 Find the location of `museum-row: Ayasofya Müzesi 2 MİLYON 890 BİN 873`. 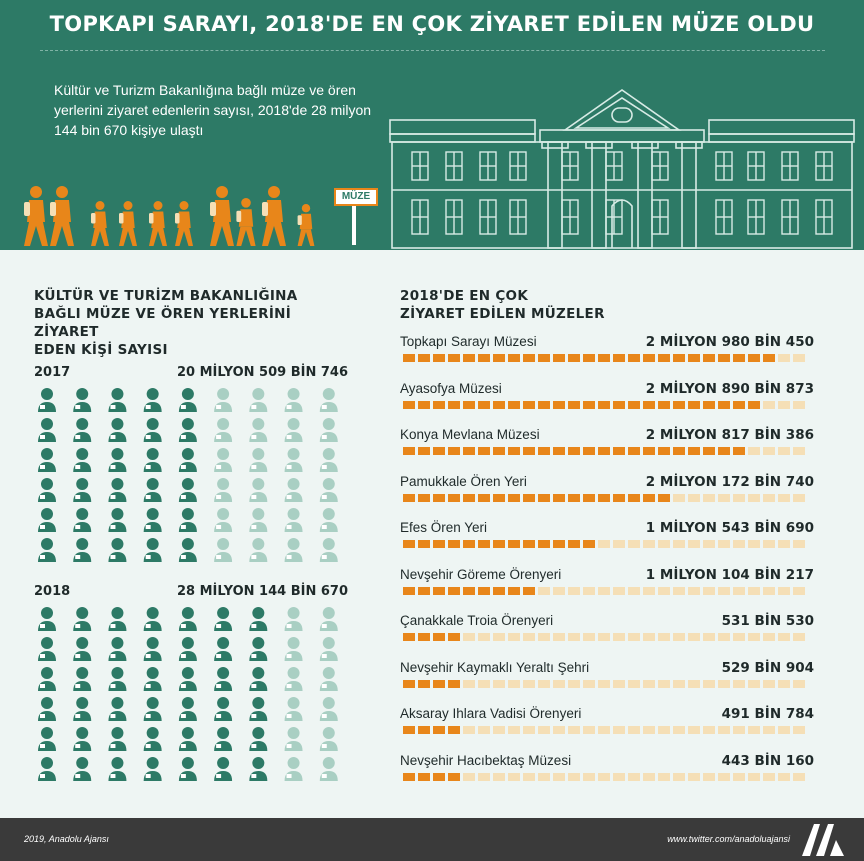

museum-row: Ayasofya Müzesi 2 MİLYON 890 BİN 873 is located at coordinates (607, 403).